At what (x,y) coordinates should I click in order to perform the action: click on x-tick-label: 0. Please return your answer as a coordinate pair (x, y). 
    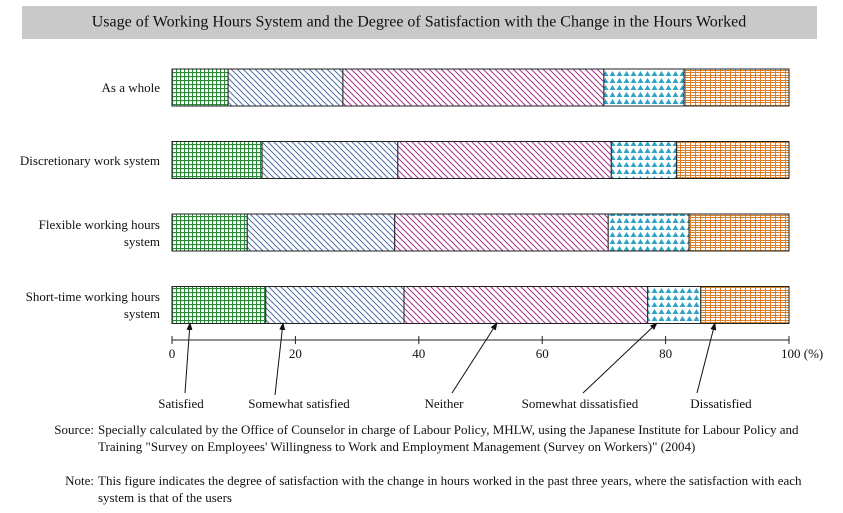
    Looking at the image, I should click on (172, 353).